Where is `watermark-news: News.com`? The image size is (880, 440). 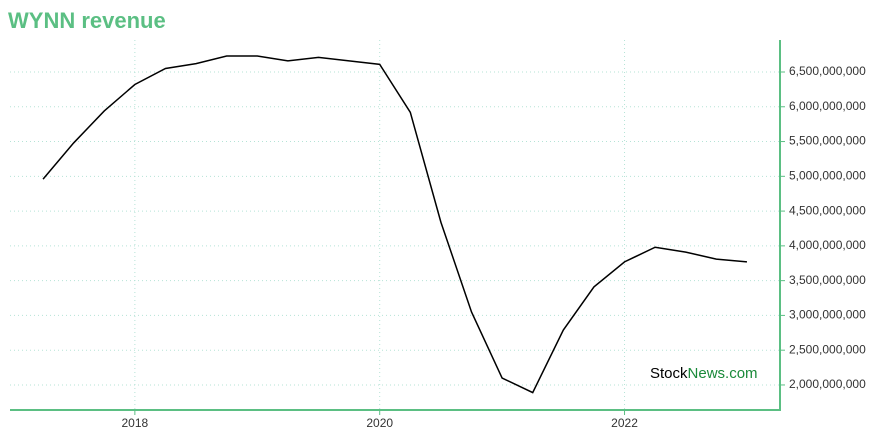
watermark-news: News.com is located at coordinates (723, 373).